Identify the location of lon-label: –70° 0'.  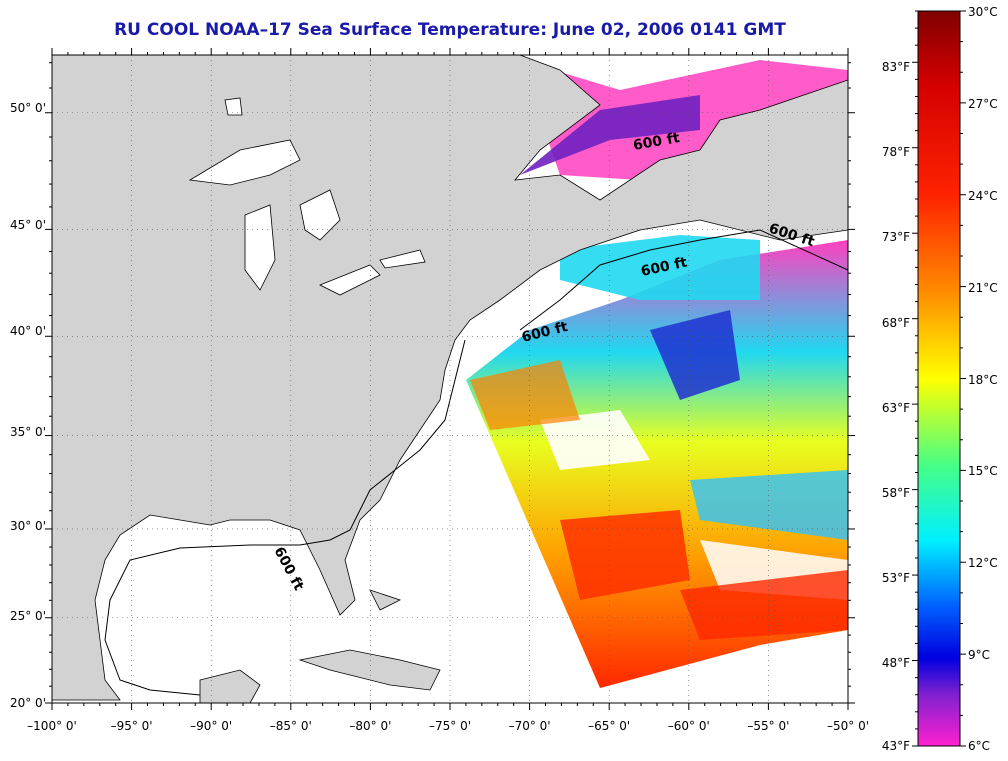
(530, 726).